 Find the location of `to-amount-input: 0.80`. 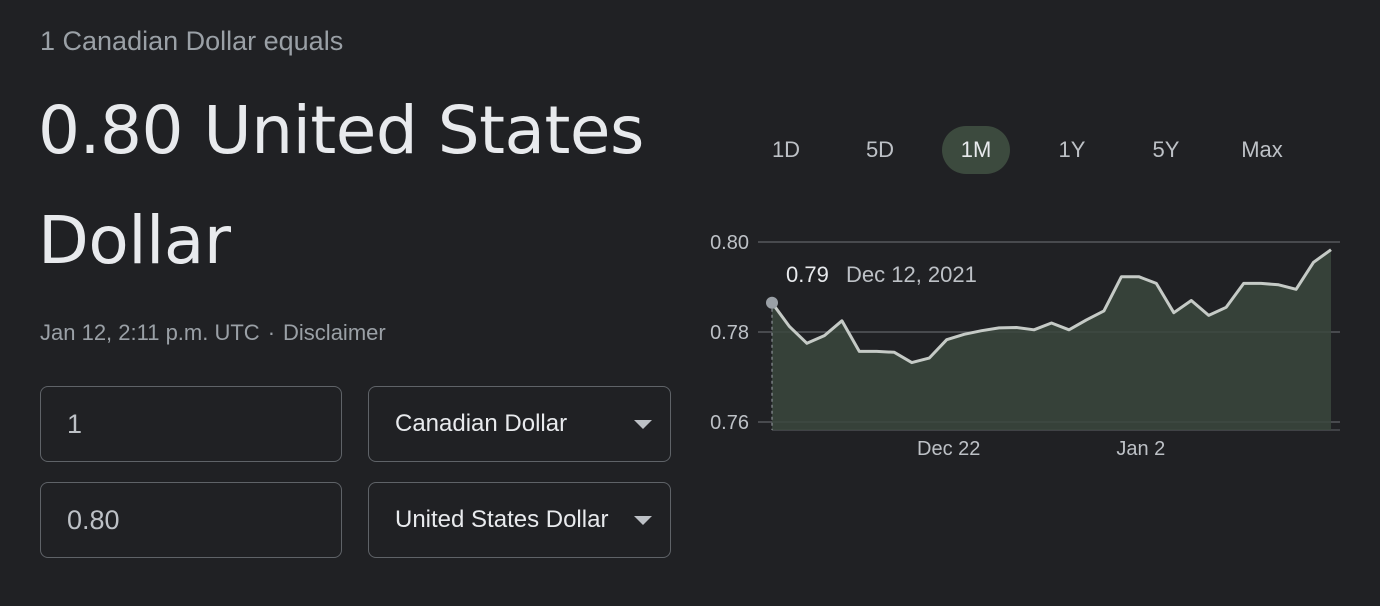

to-amount-input: 0.80 is located at coordinates (191, 520).